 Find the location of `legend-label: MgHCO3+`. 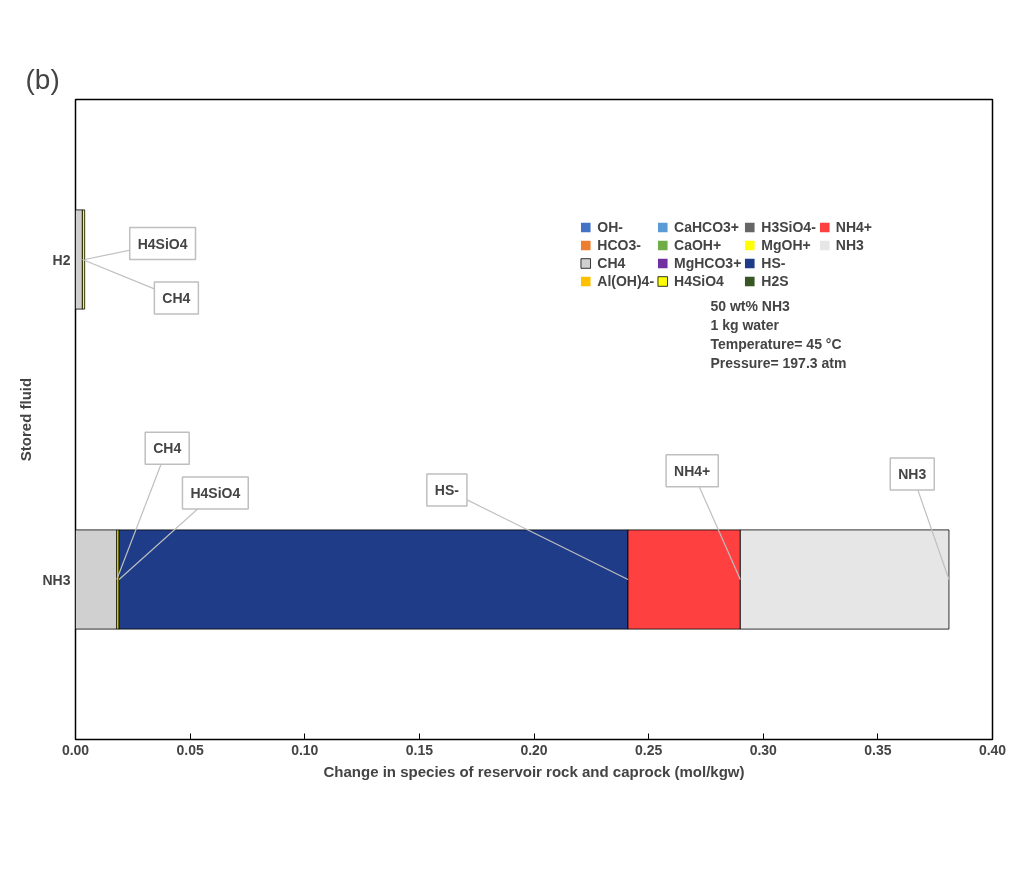

legend-label: MgHCO3+ is located at coordinates (708, 263).